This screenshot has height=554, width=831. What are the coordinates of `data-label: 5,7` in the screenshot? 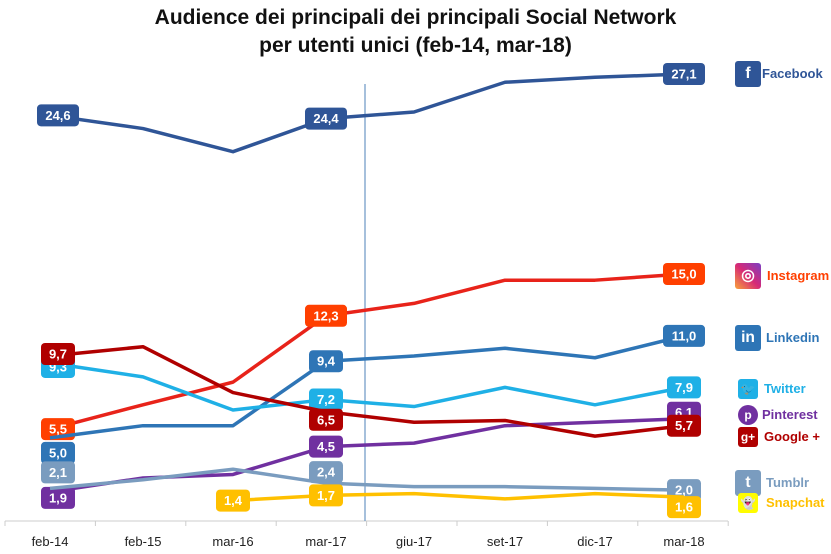 It's located at (684, 425).